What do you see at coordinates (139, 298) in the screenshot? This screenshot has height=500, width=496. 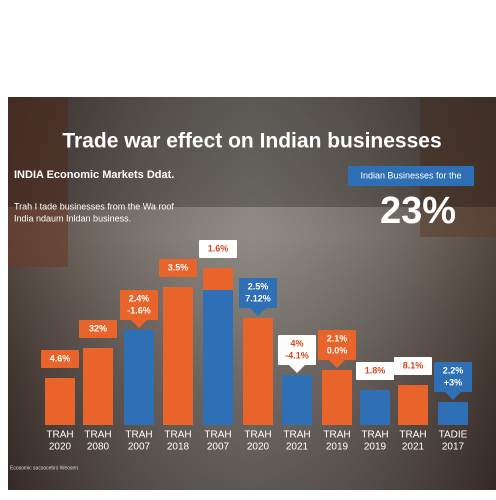 I see `value-label: 2.4%` at bounding box center [139, 298].